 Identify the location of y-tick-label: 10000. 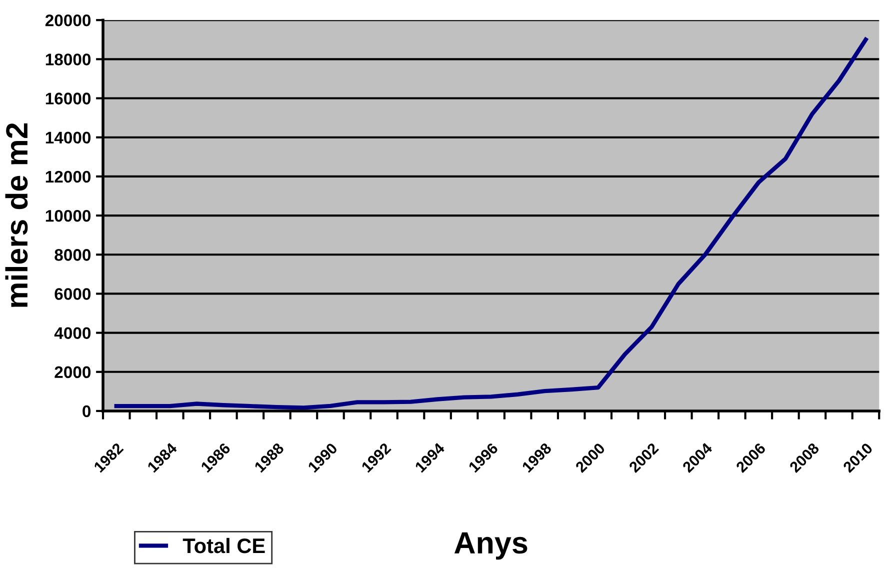
(68, 216).